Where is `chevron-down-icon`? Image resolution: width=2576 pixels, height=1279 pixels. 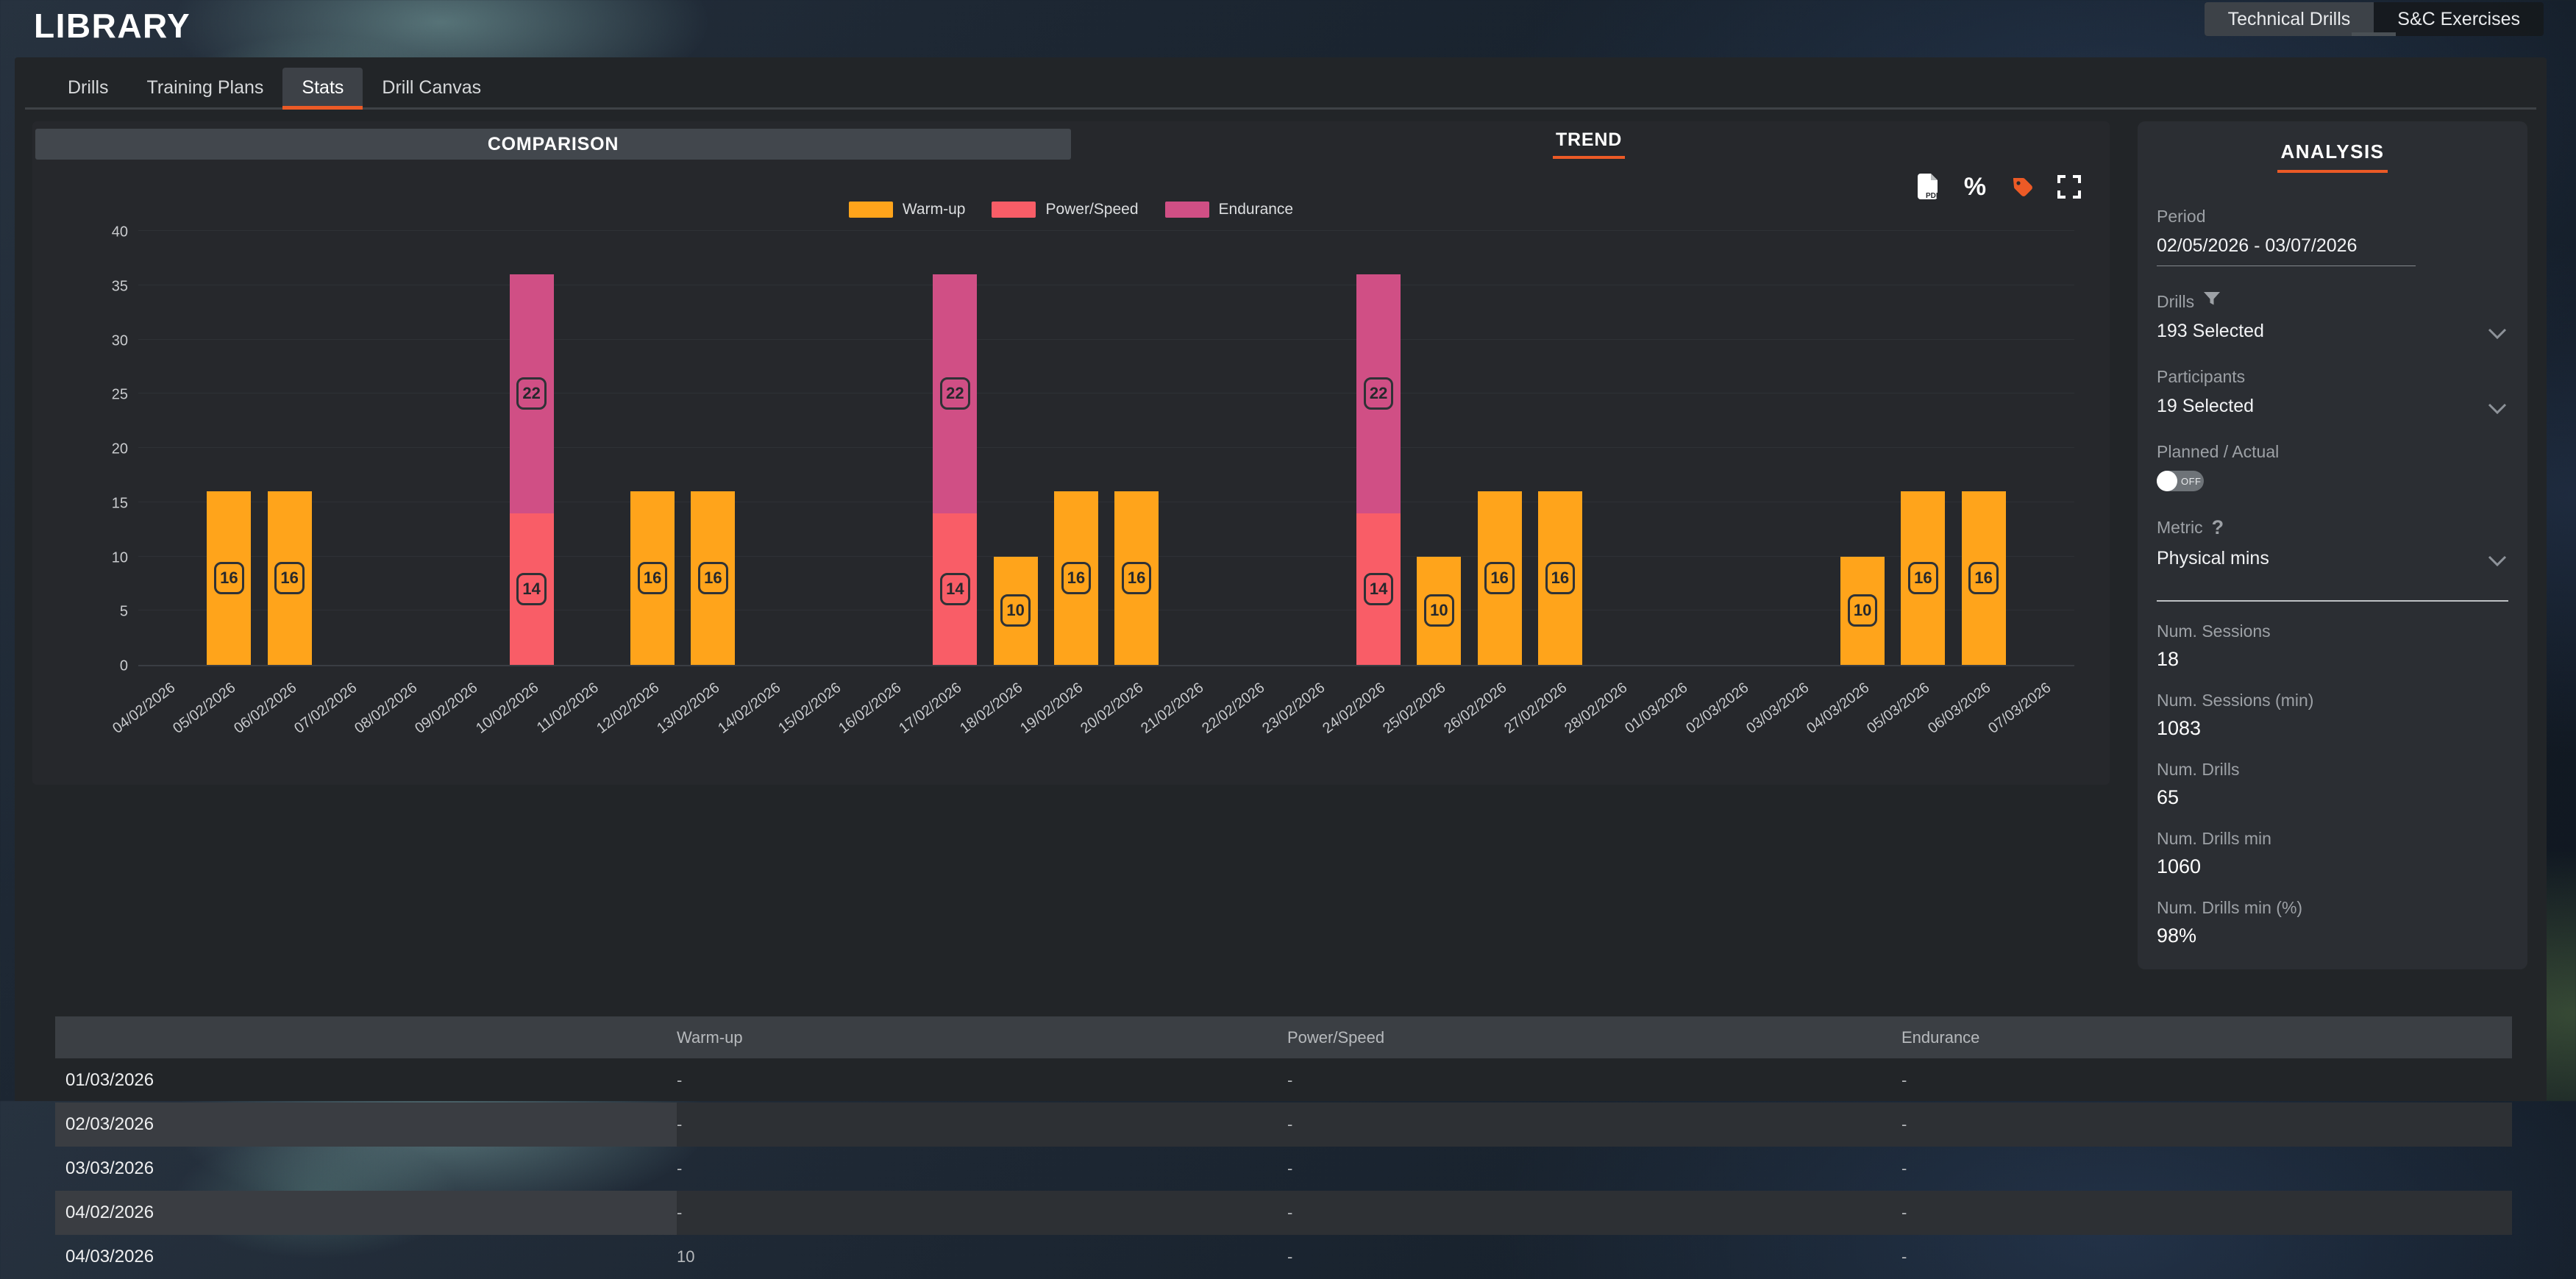 chevron-down-icon is located at coordinates (2497, 562).